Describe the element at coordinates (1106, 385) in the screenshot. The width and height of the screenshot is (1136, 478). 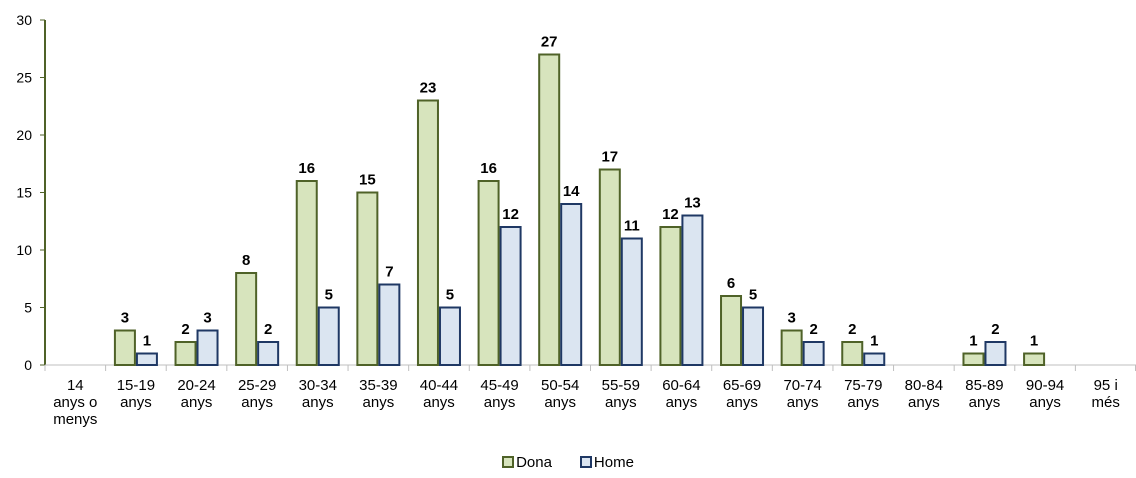
I see `x-tick-label: 95 i` at that location.